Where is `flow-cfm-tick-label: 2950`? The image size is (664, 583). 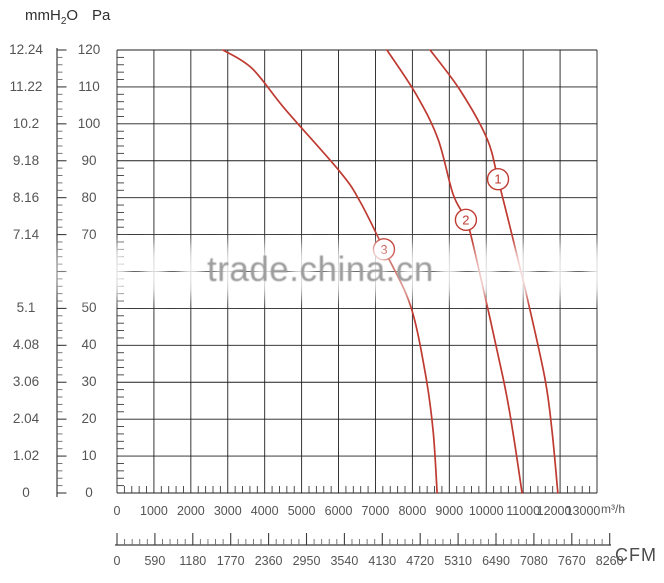 flow-cfm-tick-label: 2950 is located at coordinates (306, 561).